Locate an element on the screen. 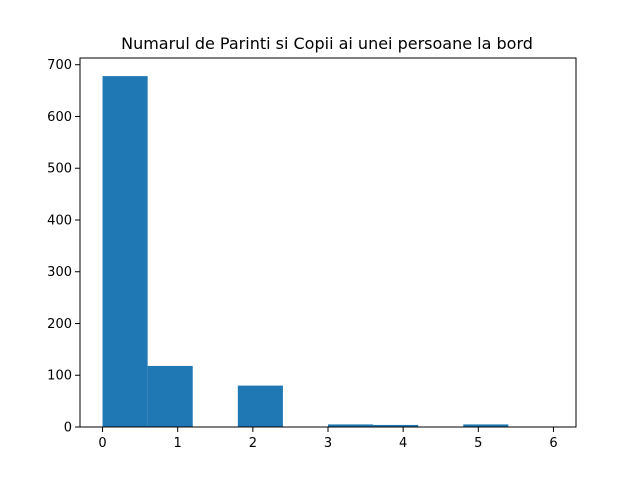 The height and width of the screenshot is (480, 640). y-tick-label: 500 is located at coordinates (59, 169).